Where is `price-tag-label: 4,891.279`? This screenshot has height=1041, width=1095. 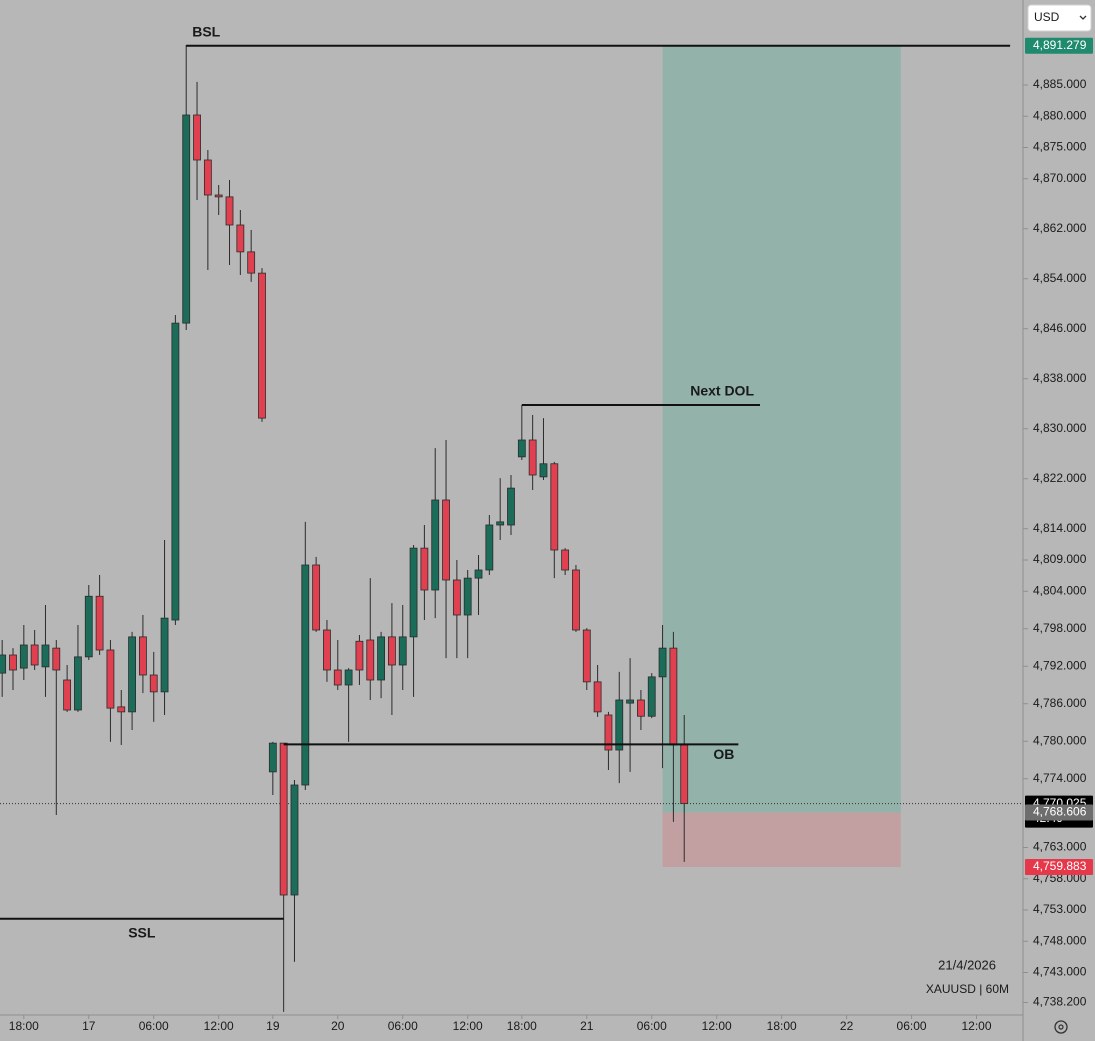
price-tag-label: 4,891.279 is located at coordinates (1060, 45).